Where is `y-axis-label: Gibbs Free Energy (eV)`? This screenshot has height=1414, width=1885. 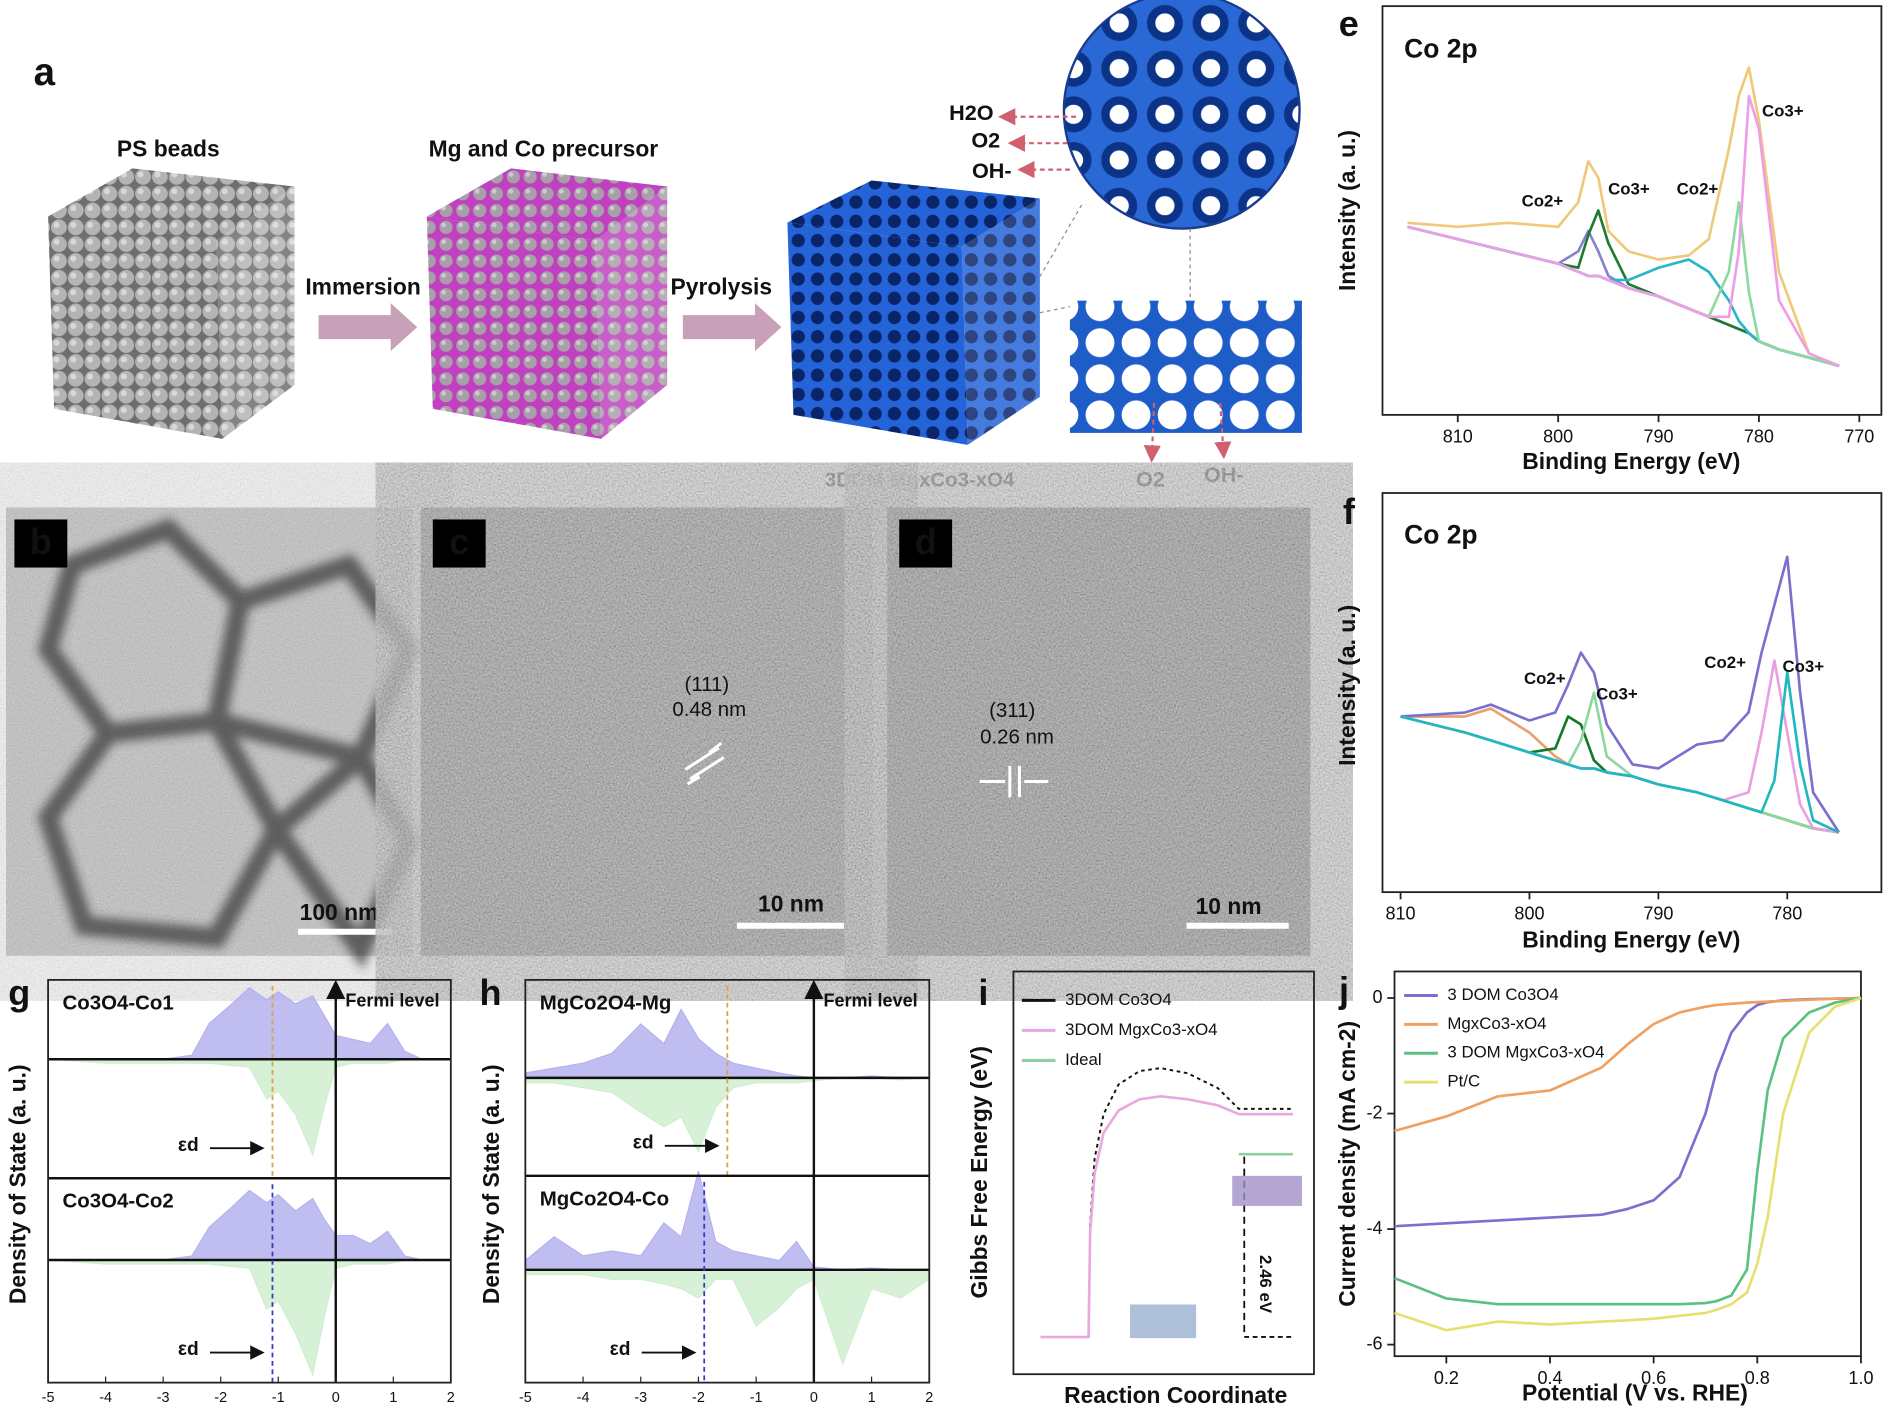 y-axis-label: Gibbs Free Energy (eV) is located at coordinates (979, 1172).